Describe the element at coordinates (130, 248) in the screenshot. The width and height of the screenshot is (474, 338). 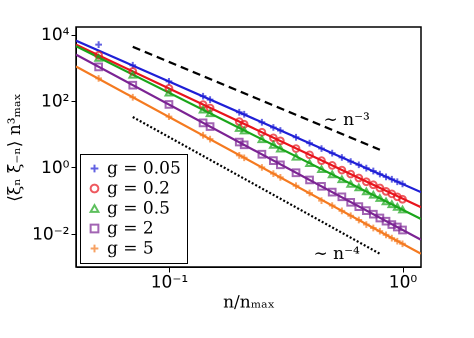
I see `legend-label: g = 5` at that location.